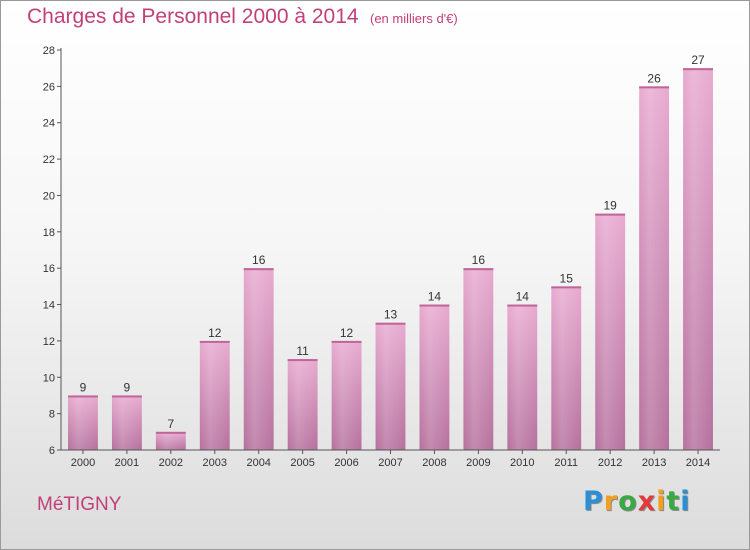 Image resolution: width=750 pixels, height=550 pixels. I want to click on value-label: 19, so click(610, 206).